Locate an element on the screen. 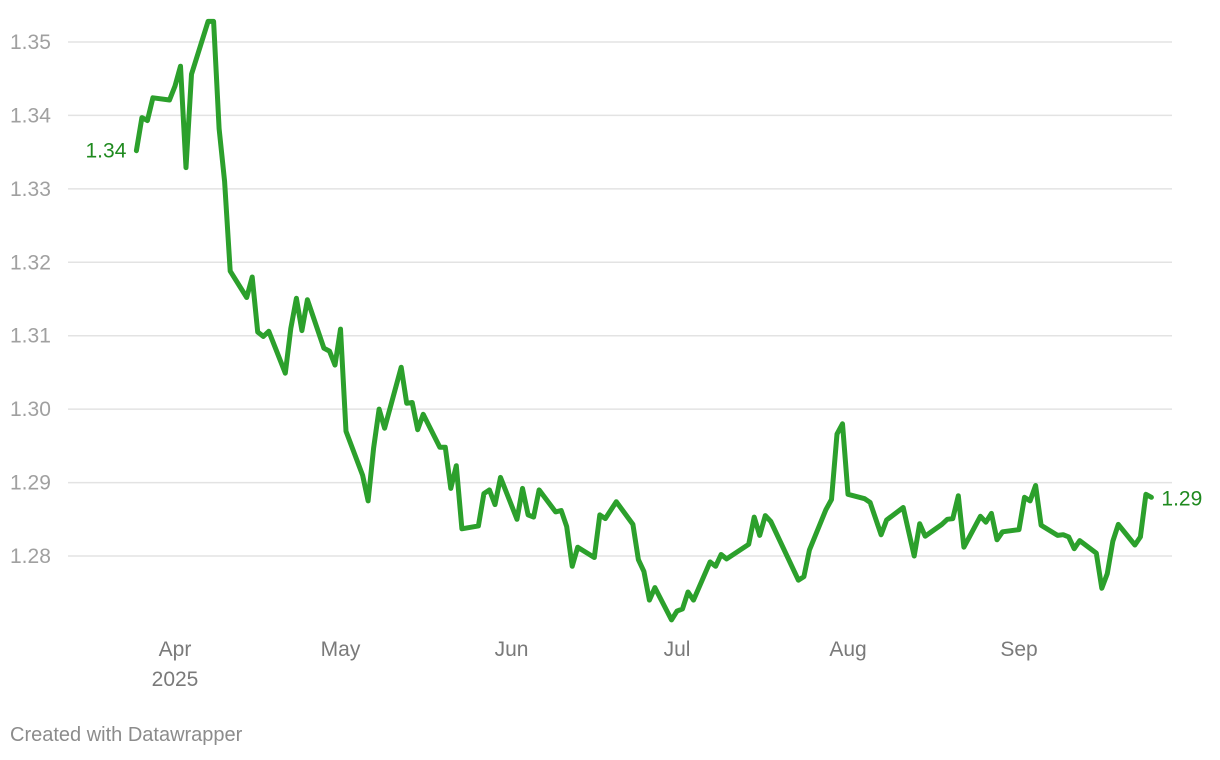  x-axis-ticks: Apr 2025 May Jun Jul Aug Sep is located at coordinates (595, 664).